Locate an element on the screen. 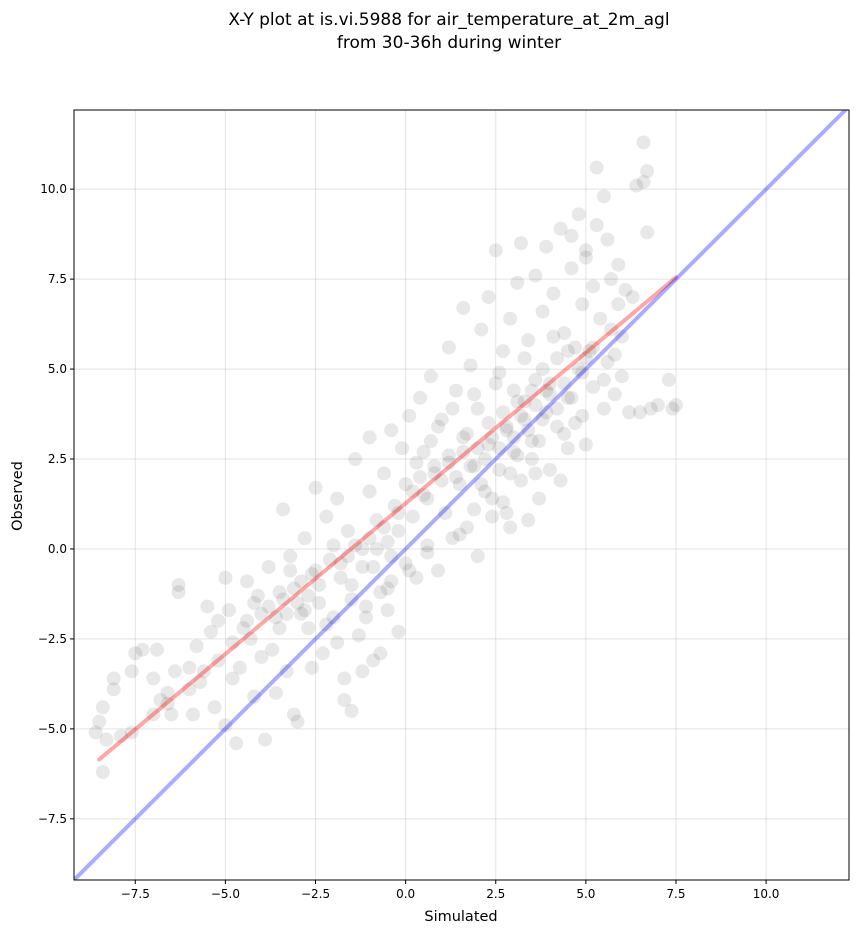 The height and width of the screenshot is (934, 858). y-tick-label: 7.5 is located at coordinates (57, 279).